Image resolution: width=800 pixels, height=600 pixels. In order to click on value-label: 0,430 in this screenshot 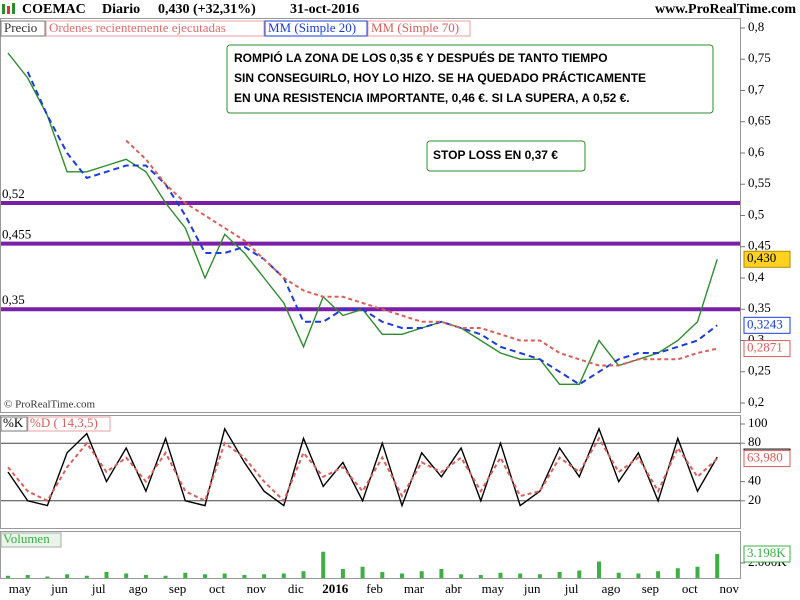, I will do `click(761, 257)`.